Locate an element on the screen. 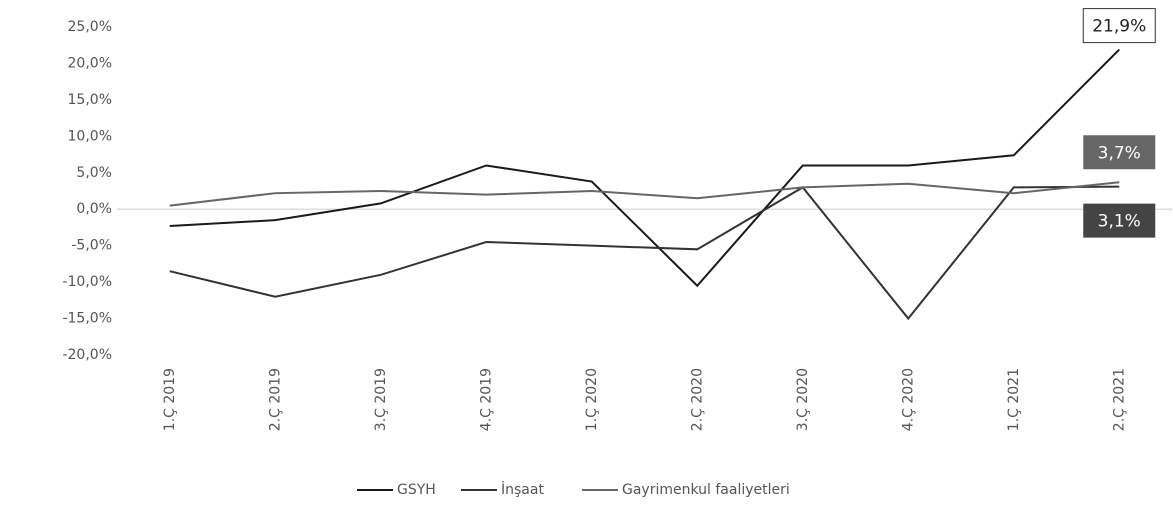 This screenshot has width=1173, height=506. y-tick-label: -15,0% is located at coordinates (87, 319).